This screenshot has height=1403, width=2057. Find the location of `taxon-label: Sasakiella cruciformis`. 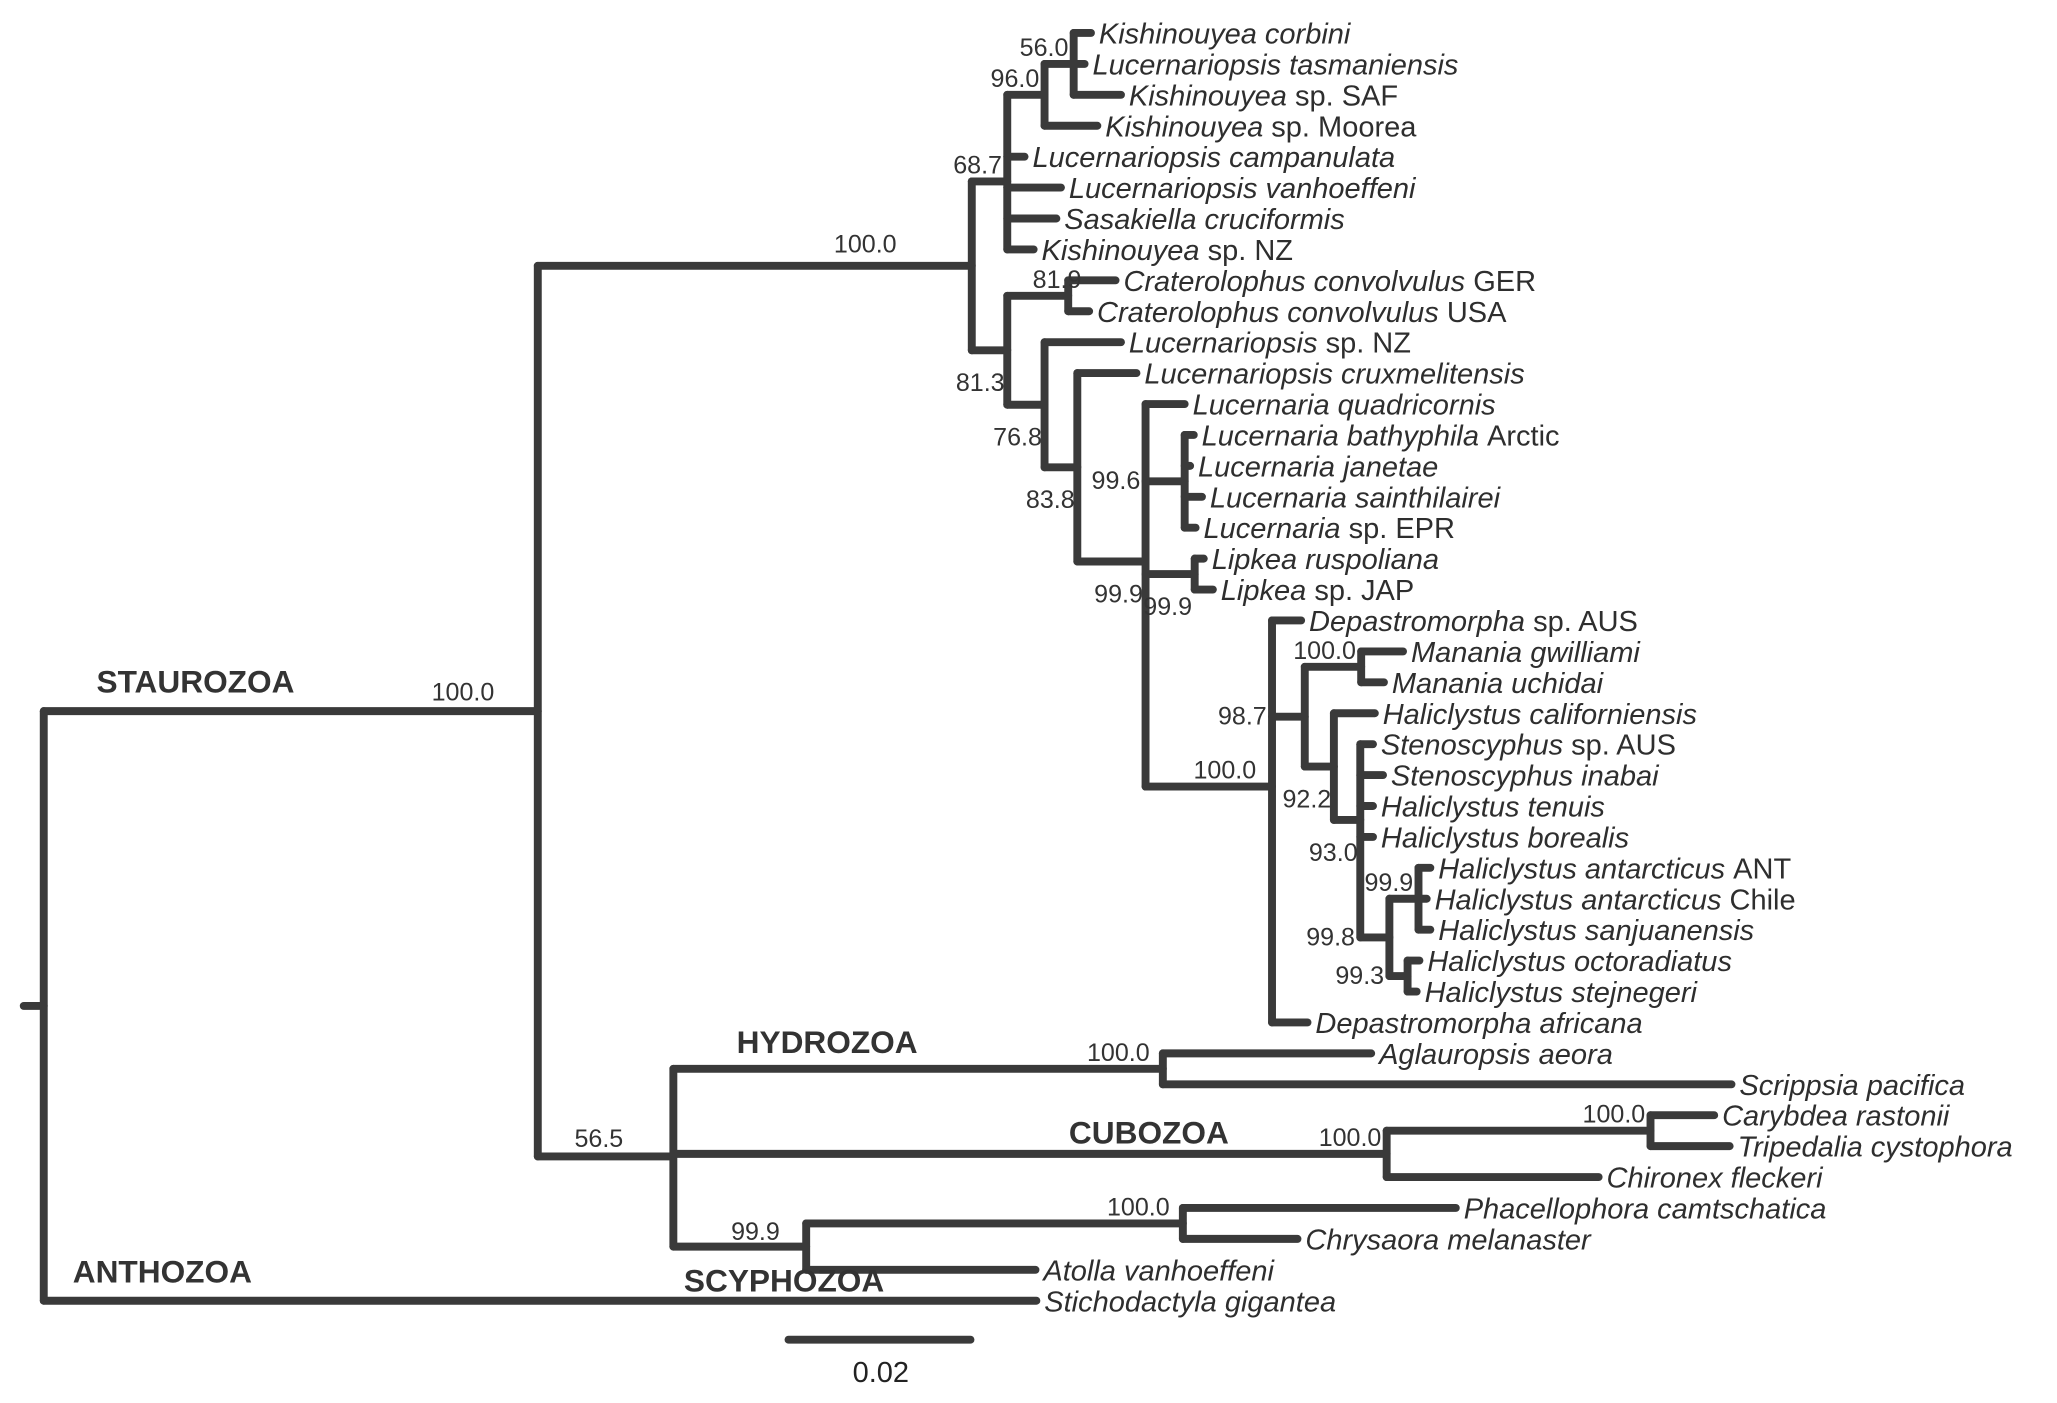

taxon-label: Sasakiella cruciformis is located at coordinates (1204, 220).